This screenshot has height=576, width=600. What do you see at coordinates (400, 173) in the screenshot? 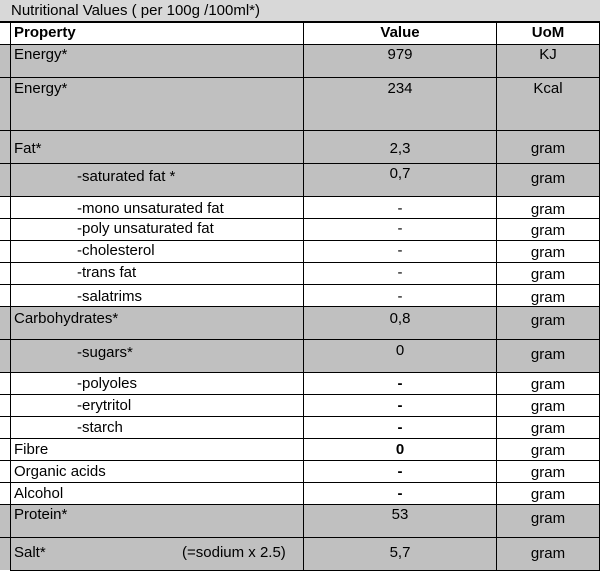
I see `value-text: 0,7` at bounding box center [400, 173].